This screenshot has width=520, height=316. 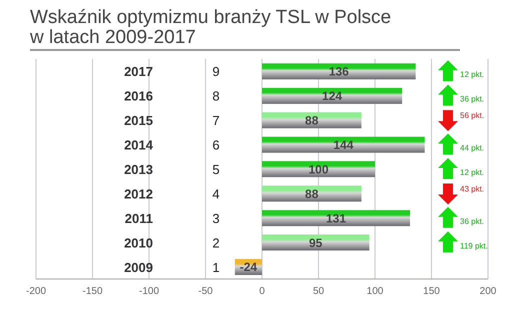 What do you see at coordinates (245, 27) in the screenshot?
I see `chart-title: Wskaźnik optymizmu branży TSL w Polsce w latach 2009-2017` at bounding box center [245, 27].